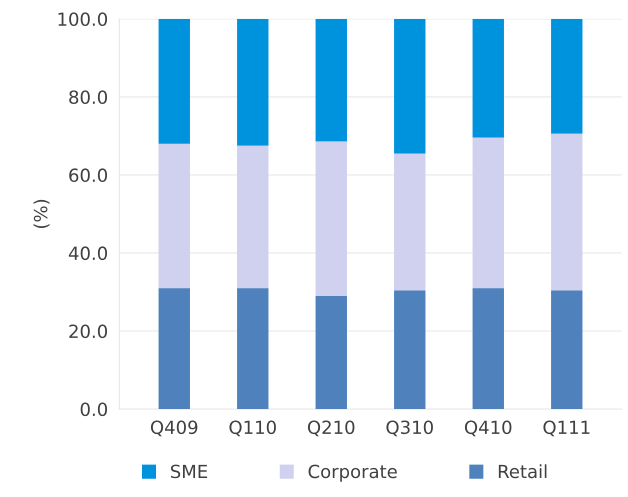 The height and width of the screenshot is (497, 628). What do you see at coordinates (488, 428) in the screenshot?
I see `x-tick-label: Q410` at bounding box center [488, 428].